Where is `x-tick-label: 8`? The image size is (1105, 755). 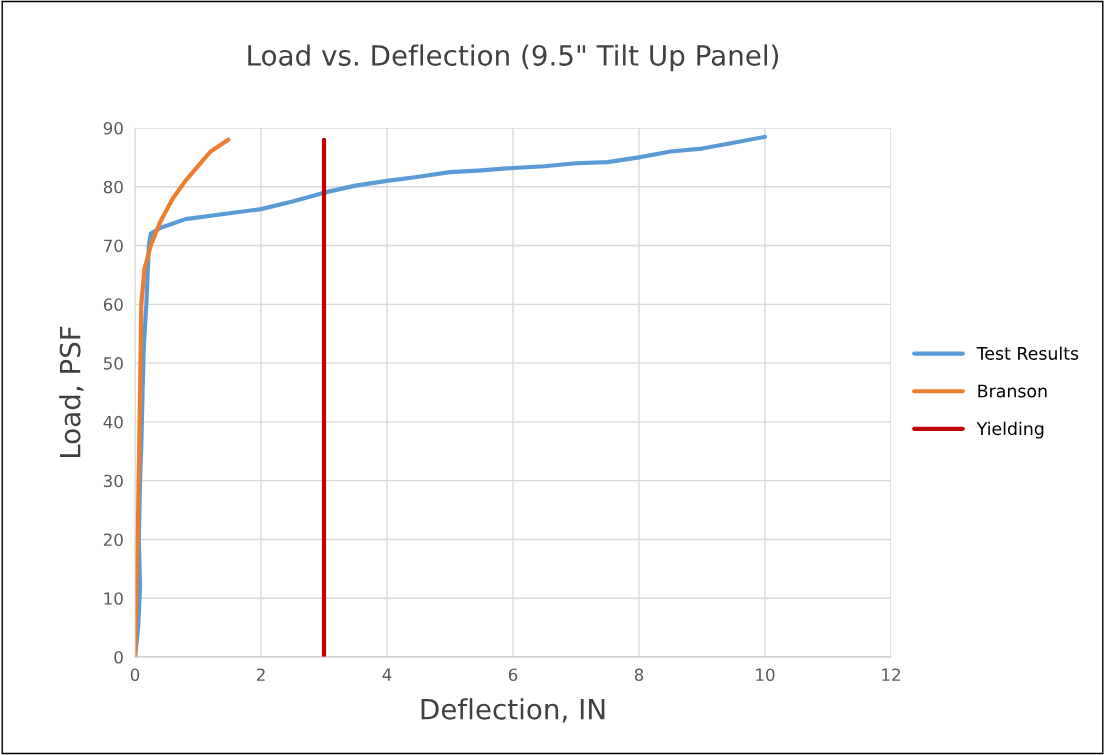 x-tick-label: 8 is located at coordinates (639, 675).